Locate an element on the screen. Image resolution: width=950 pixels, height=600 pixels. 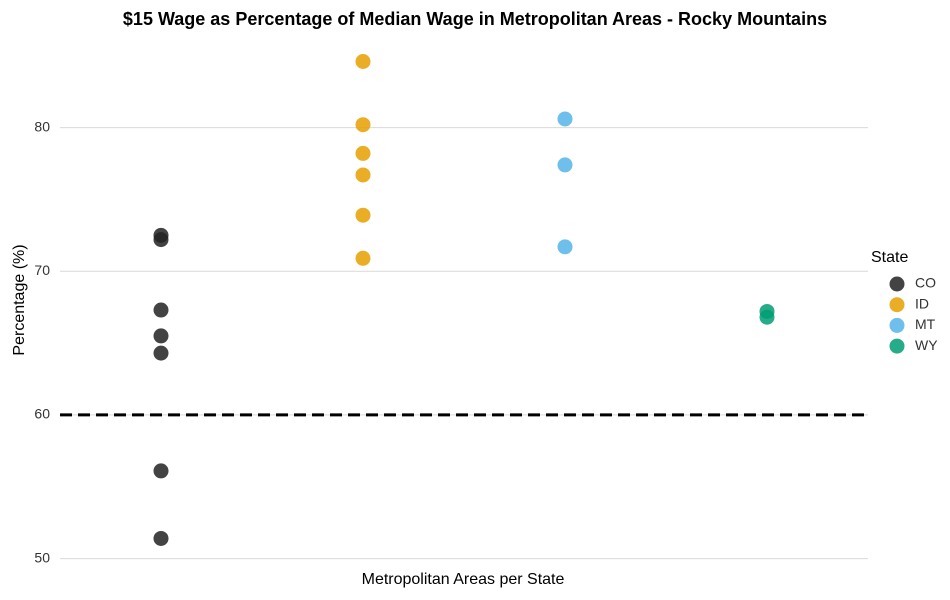
legend-label: MT is located at coordinates (925, 324).